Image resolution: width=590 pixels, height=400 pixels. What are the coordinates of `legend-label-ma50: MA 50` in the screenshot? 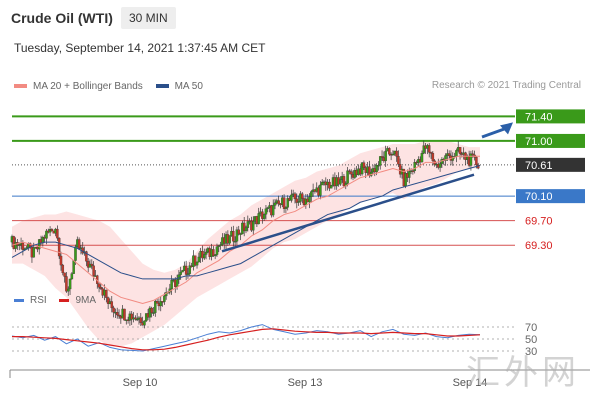 It's located at (188, 86).